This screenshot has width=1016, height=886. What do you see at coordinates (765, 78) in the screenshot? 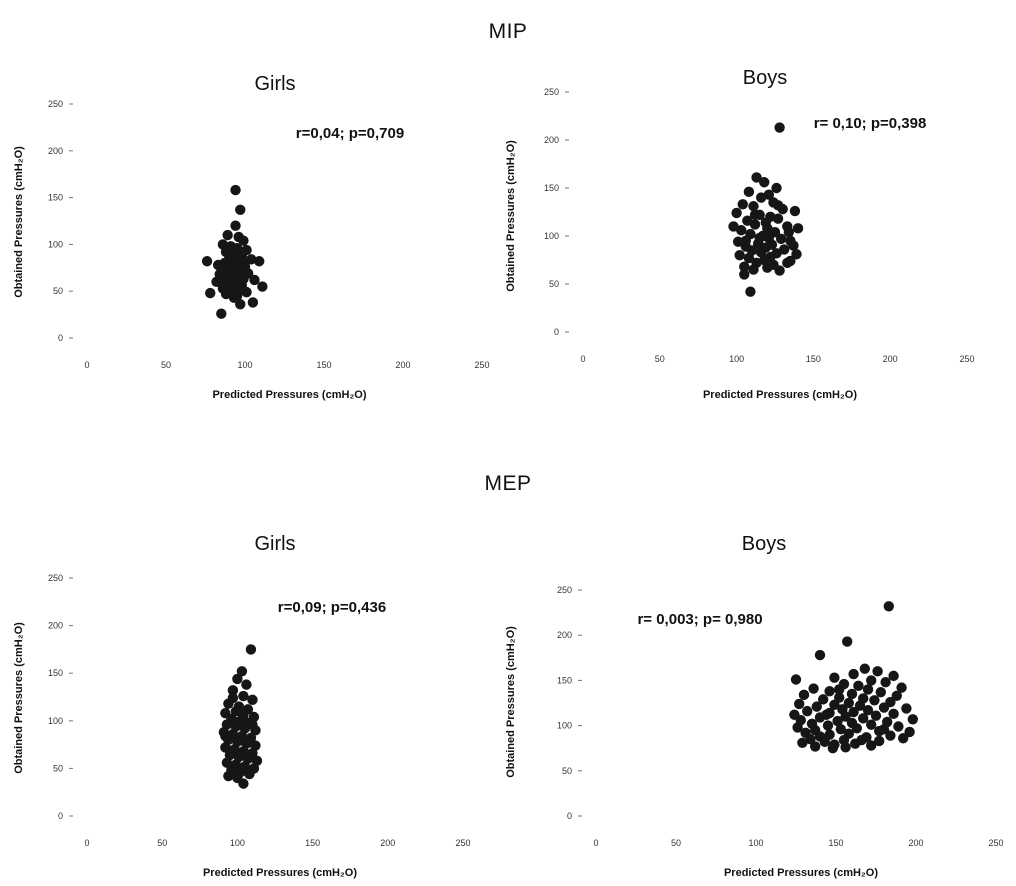
I see `panel-title: Boys` at bounding box center [765, 78].